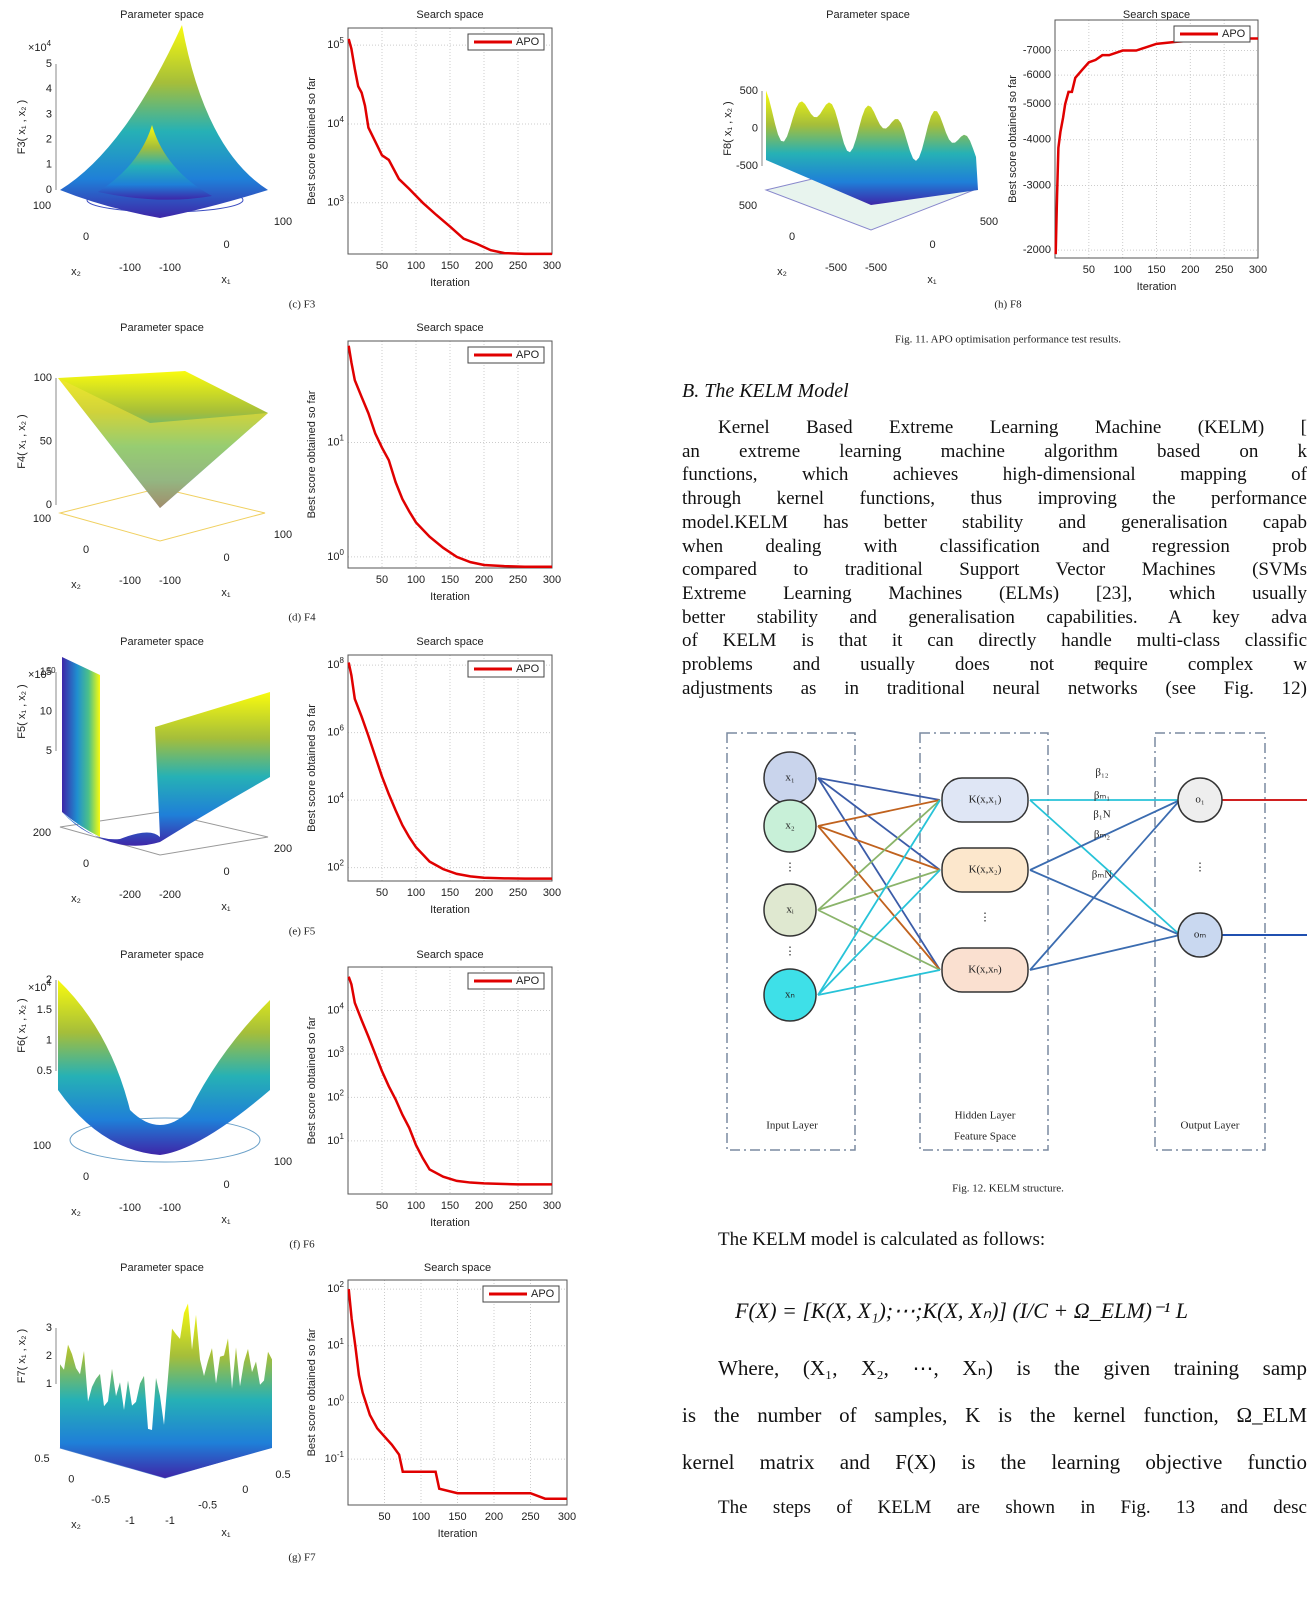 Image resolution: width=1307 pixels, height=1606 pixels. Describe the element at coordinates (22, 441) in the screenshot. I see `z-axis-label: F4( x₁ , x₂ )` at that location.